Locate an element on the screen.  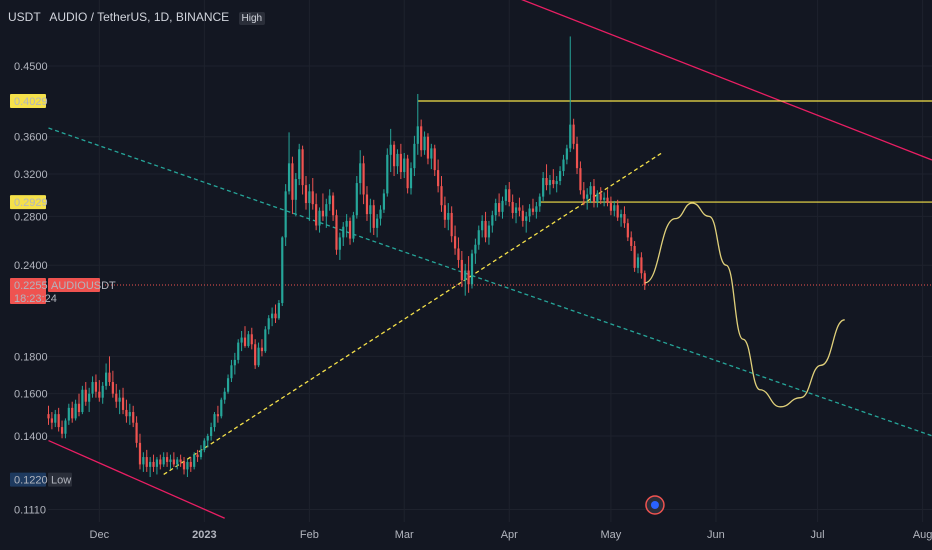
high-label: High is located at coordinates (252, 18).